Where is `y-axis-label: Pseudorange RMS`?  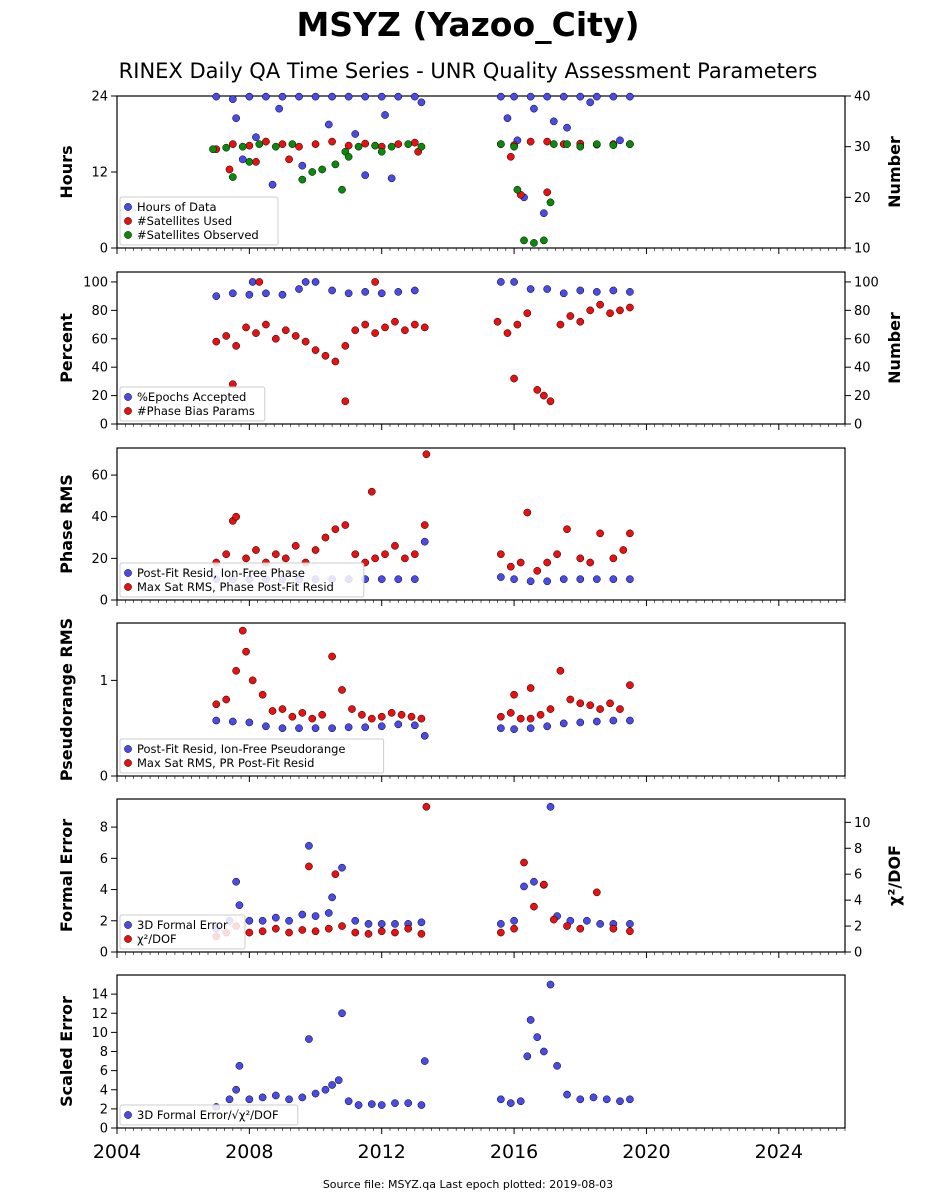
y-axis-label: Pseudorange RMS is located at coordinates (66, 699).